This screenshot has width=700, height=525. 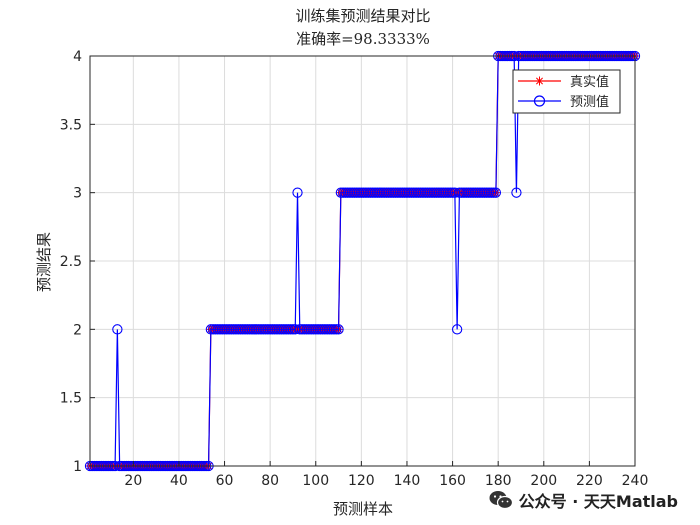 What do you see at coordinates (71, 125) in the screenshot?
I see `y-tick-label: 3.5` at bounding box center [71, 125].